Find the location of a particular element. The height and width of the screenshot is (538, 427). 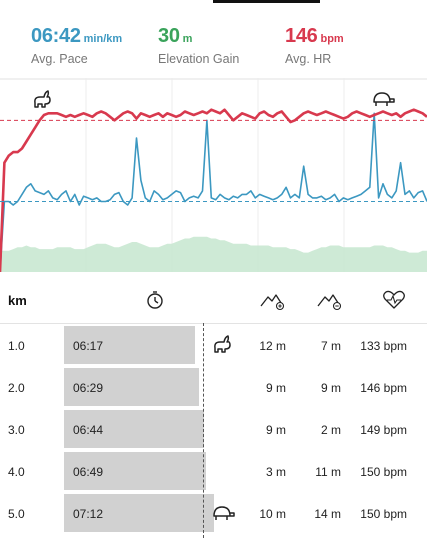

splits-table-header: km is located at coordinates (213, 303).